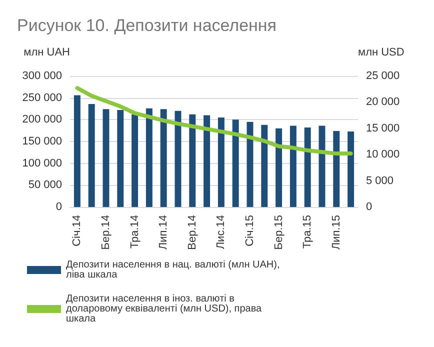  What do you see at coordinates (308, 232) in the screenshot?
I see `x-tick-label: Тра.15` at bounding box center [308, 232].